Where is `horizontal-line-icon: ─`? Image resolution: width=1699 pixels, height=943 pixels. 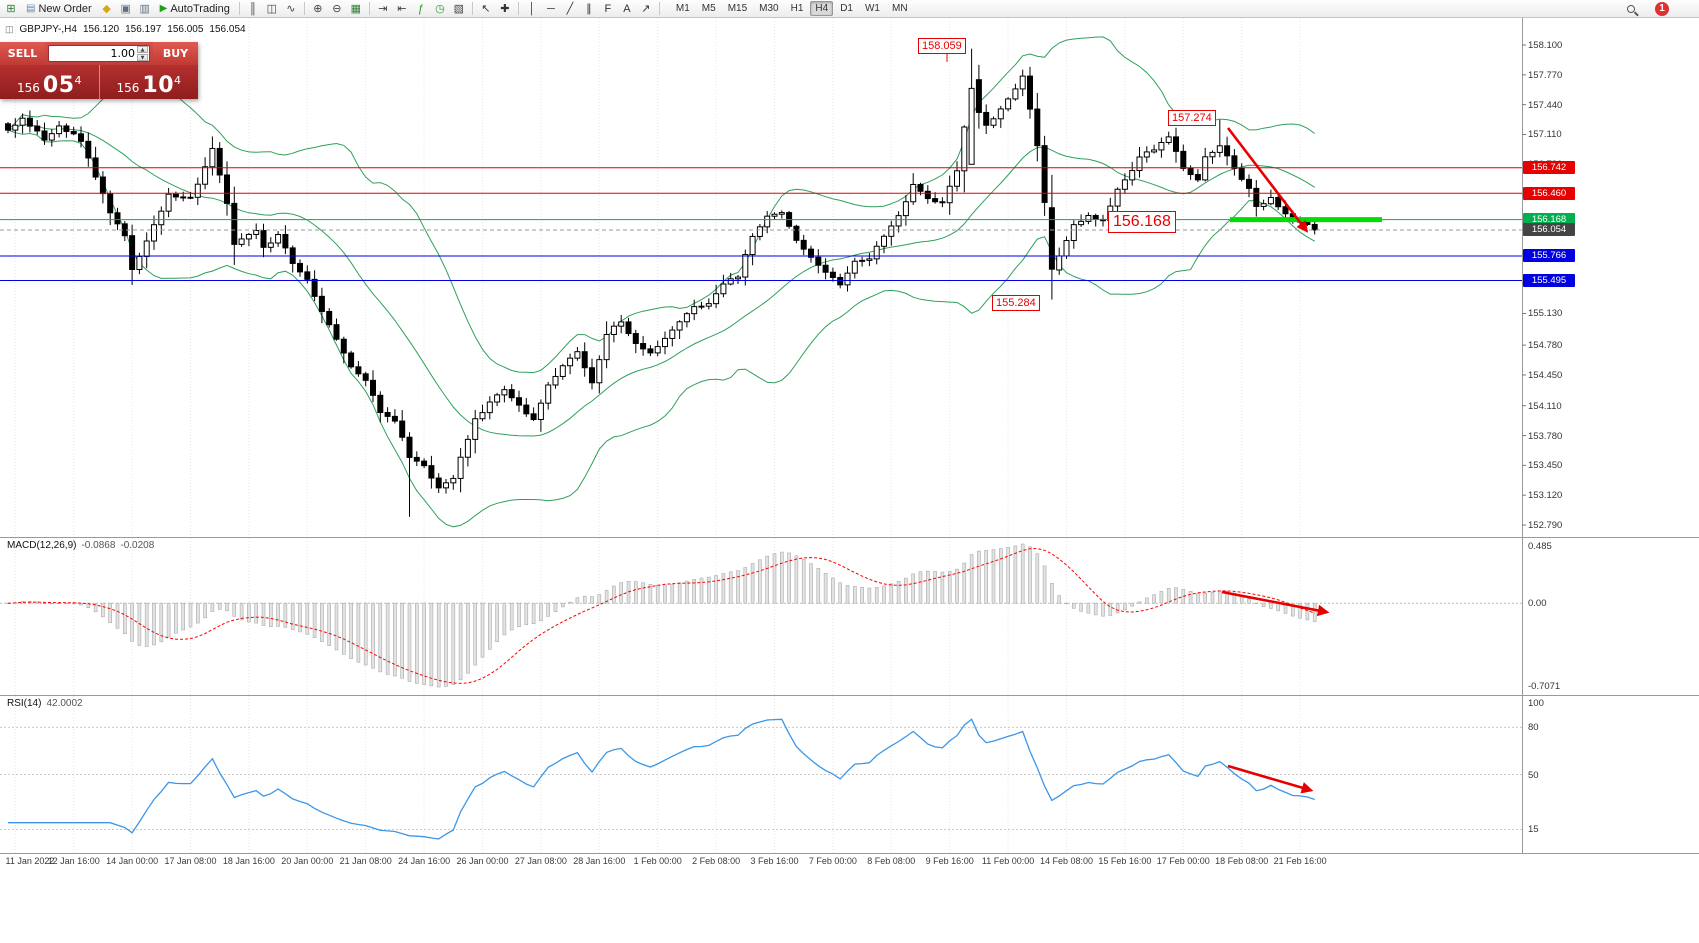 horizontal-line-icon: ─ is located at coordinates (550, 8).